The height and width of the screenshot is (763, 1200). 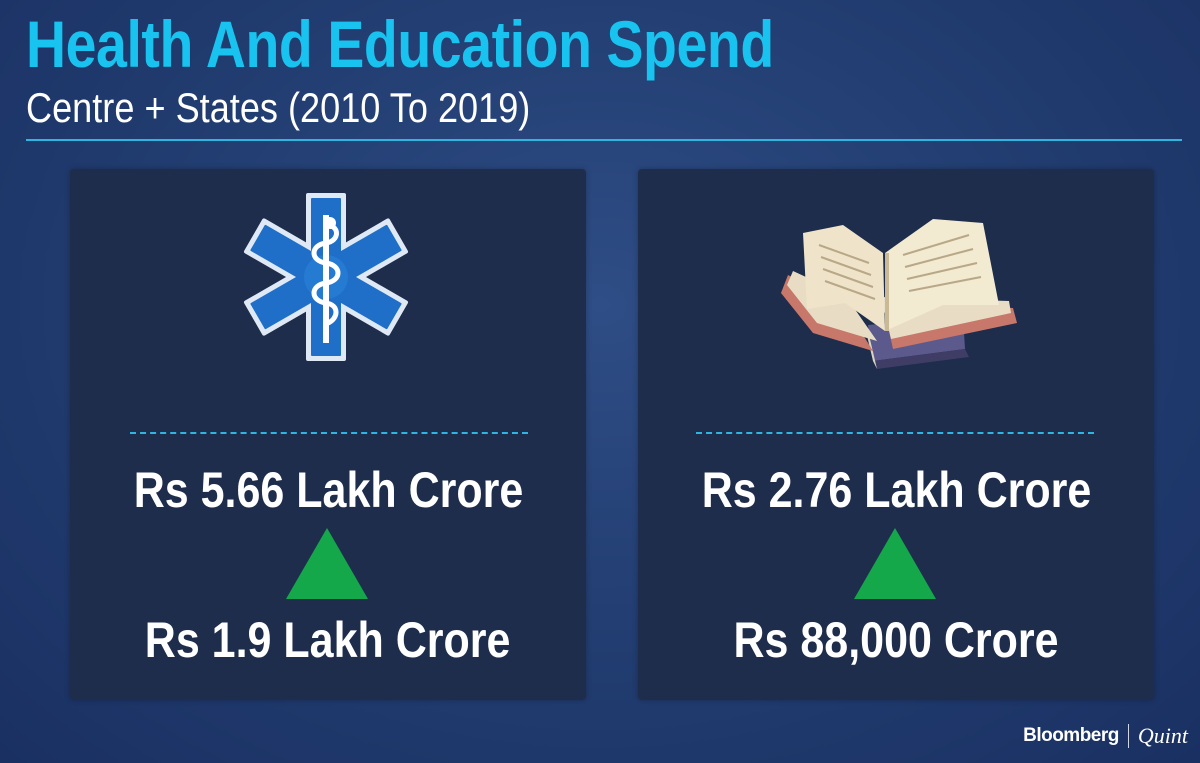 What do you see at coordinates (328, 490) in the screenshot?
I see `health-current-spend: Rs 5.66 Lakh Crore` at bounding box center [328, 490].